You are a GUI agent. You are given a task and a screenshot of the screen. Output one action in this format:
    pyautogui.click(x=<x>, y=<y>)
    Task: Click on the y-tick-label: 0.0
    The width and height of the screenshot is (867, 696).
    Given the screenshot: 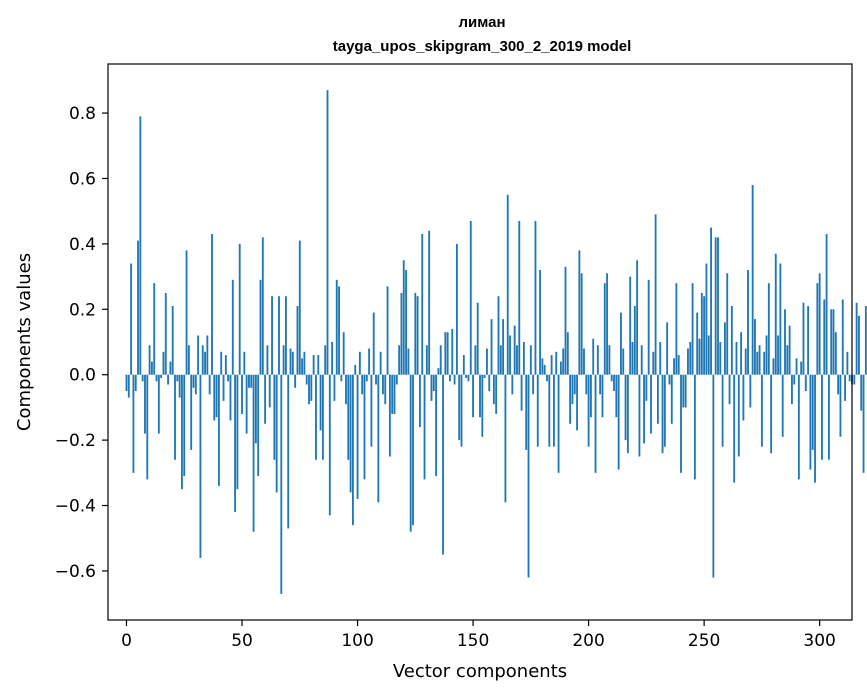 What is the action you would take?
    pyautogui.click(x=82, y=376)
    